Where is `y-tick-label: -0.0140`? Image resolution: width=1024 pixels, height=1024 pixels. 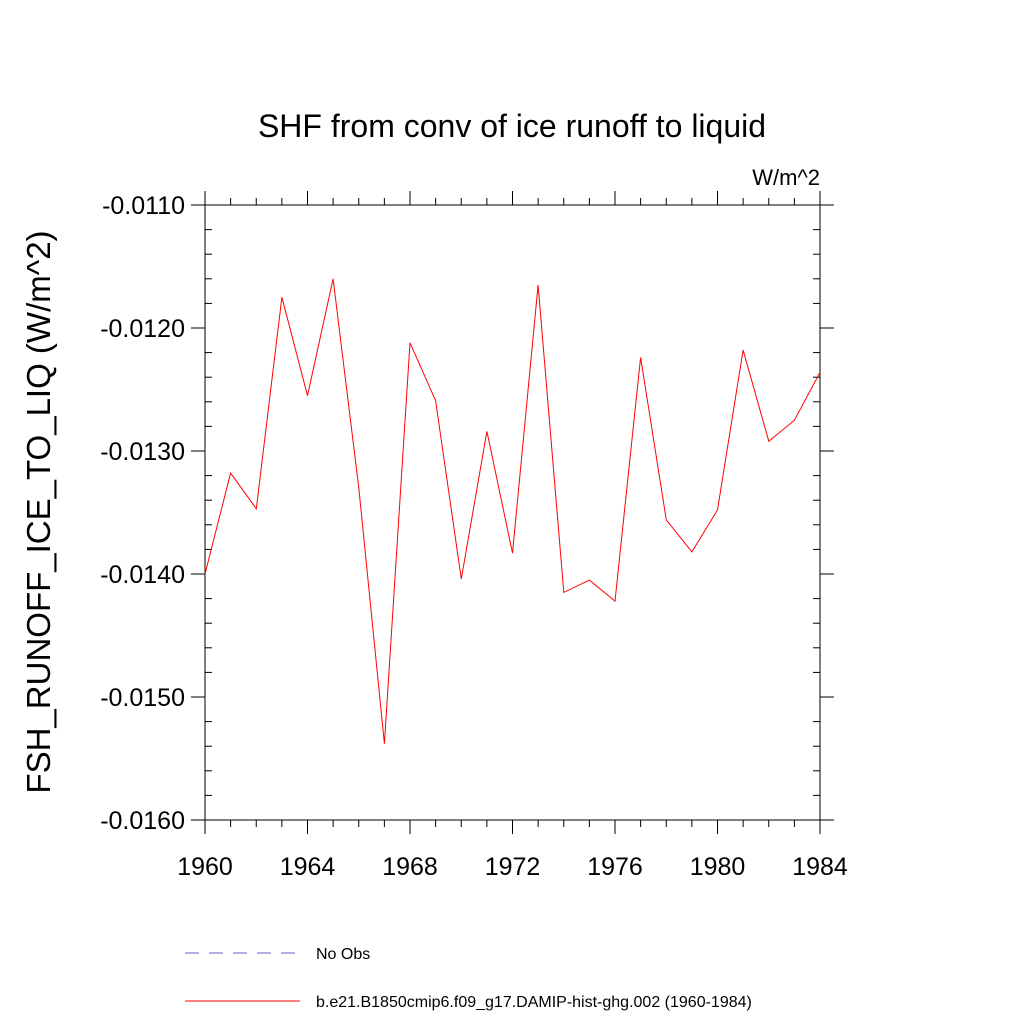
y-tick-label: -0.0140 is located at coordinates (142, 575).